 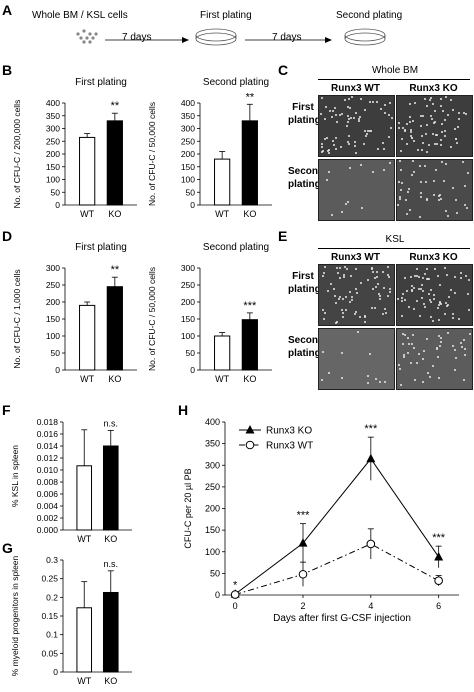 What do you see at coordinates (48, 482) in the screenshot?
I see `y-tick-label: 0.008` at bounding box center [48, 482].